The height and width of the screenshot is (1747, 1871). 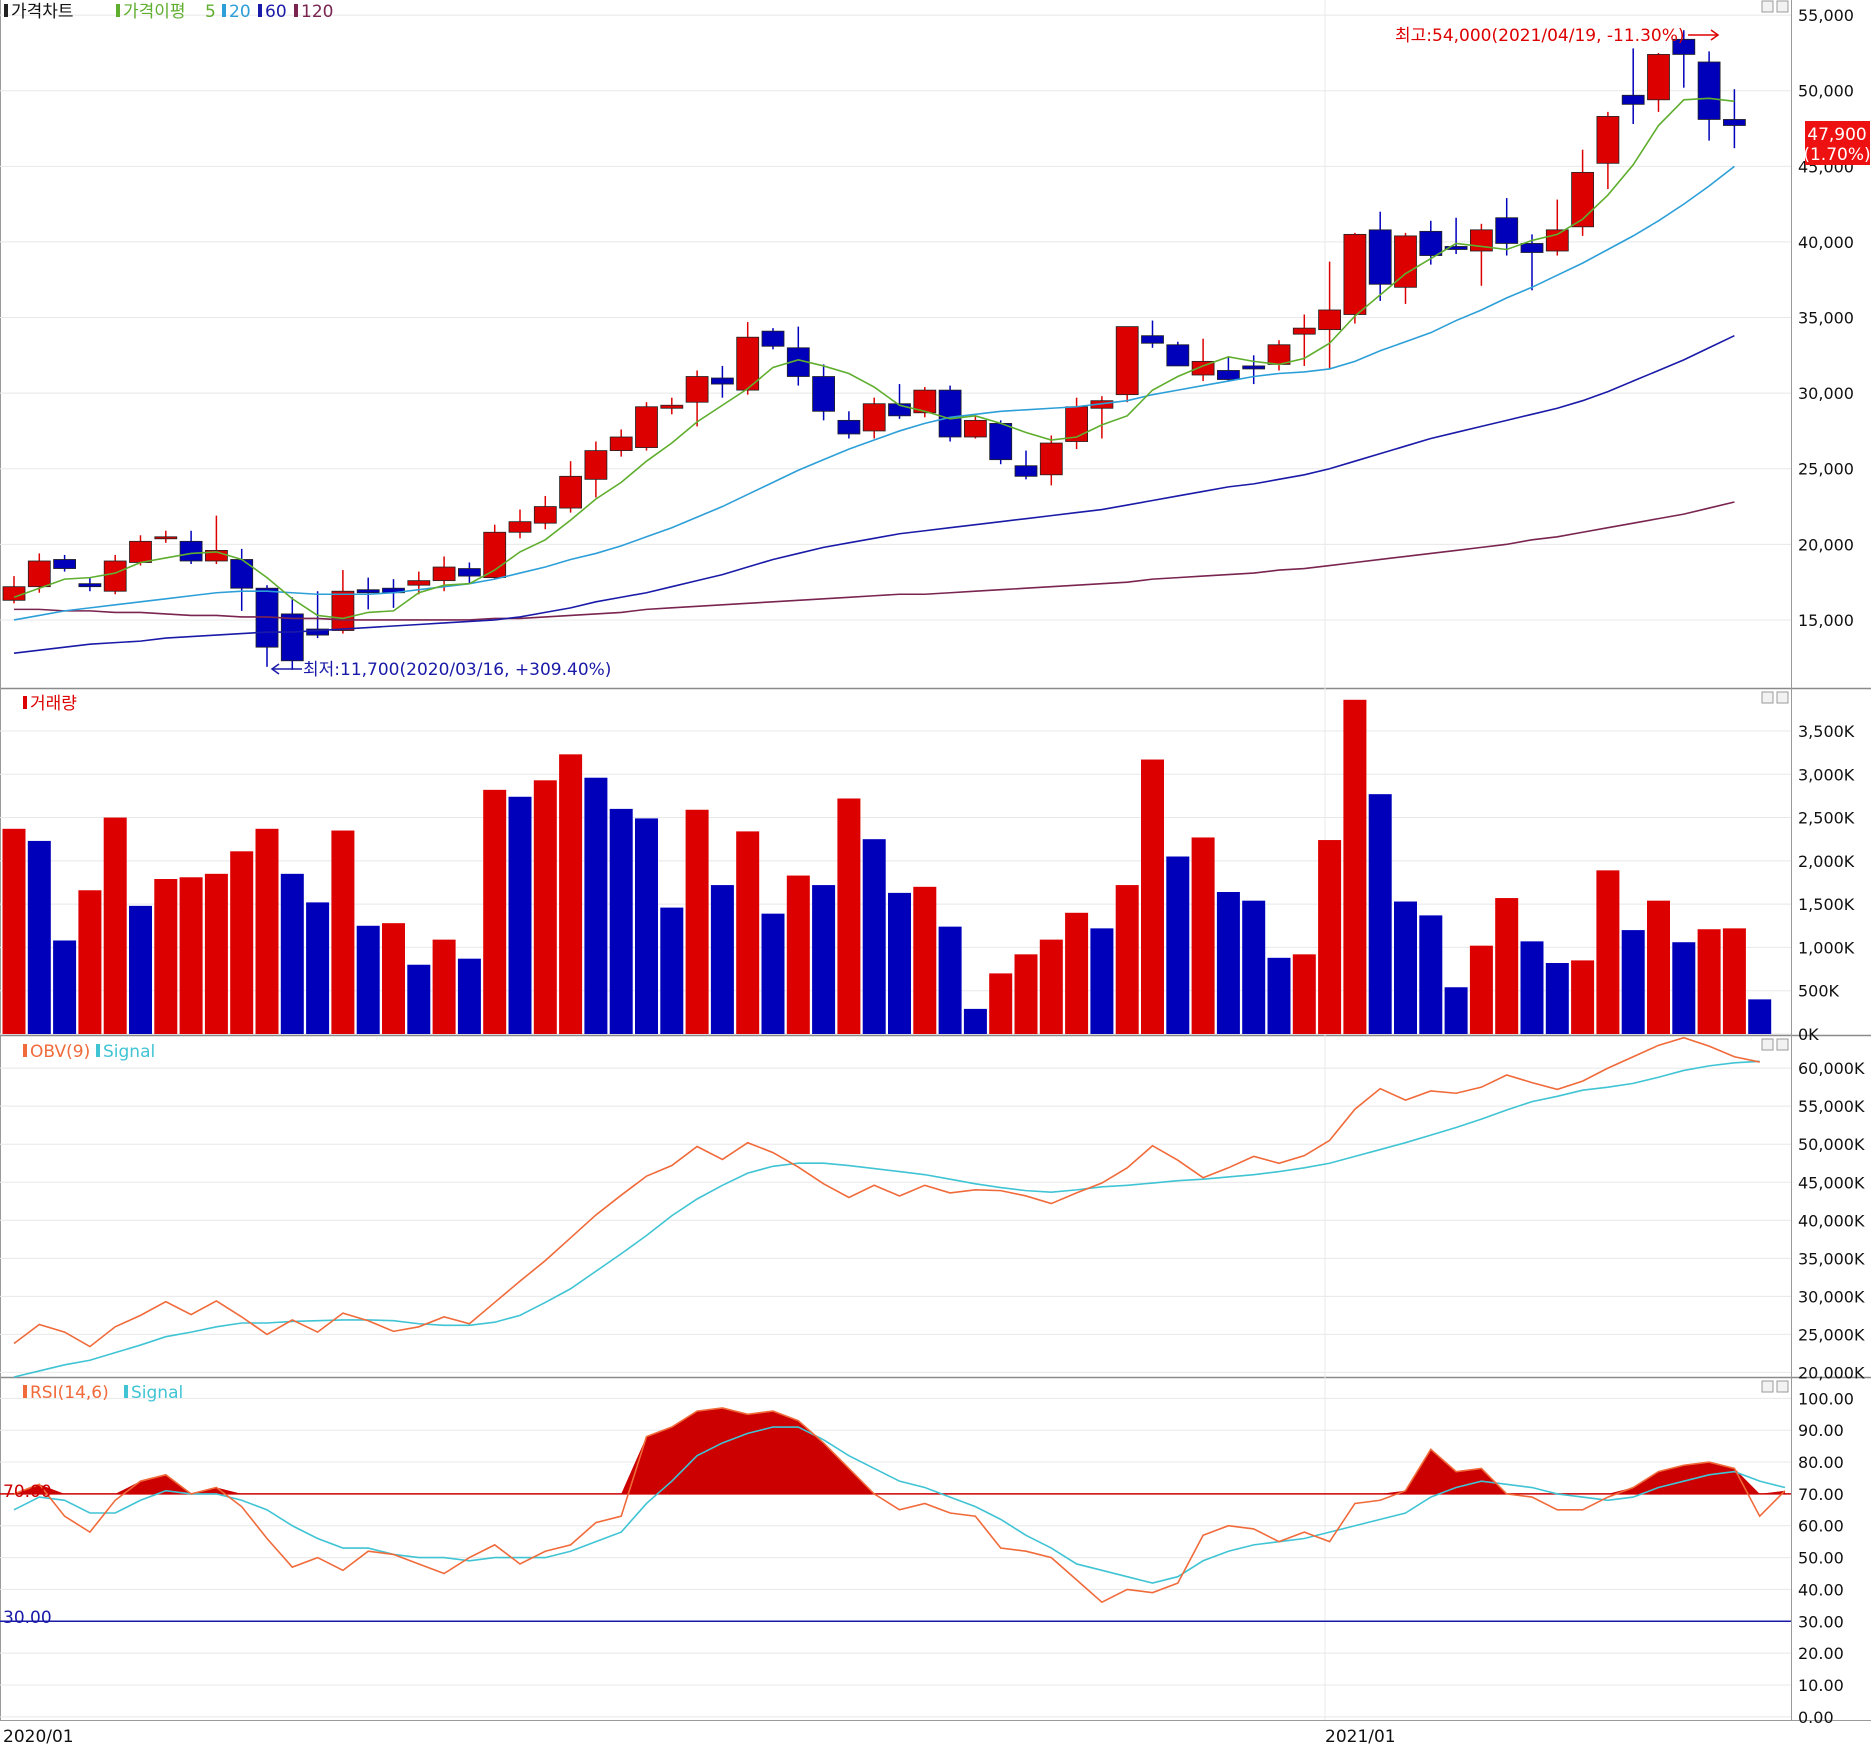 What do you see at coordinates (27, 1492) in the screenshot?
I see `rsi-level-70-label: 70.00` at bounding box center [27, 1492].